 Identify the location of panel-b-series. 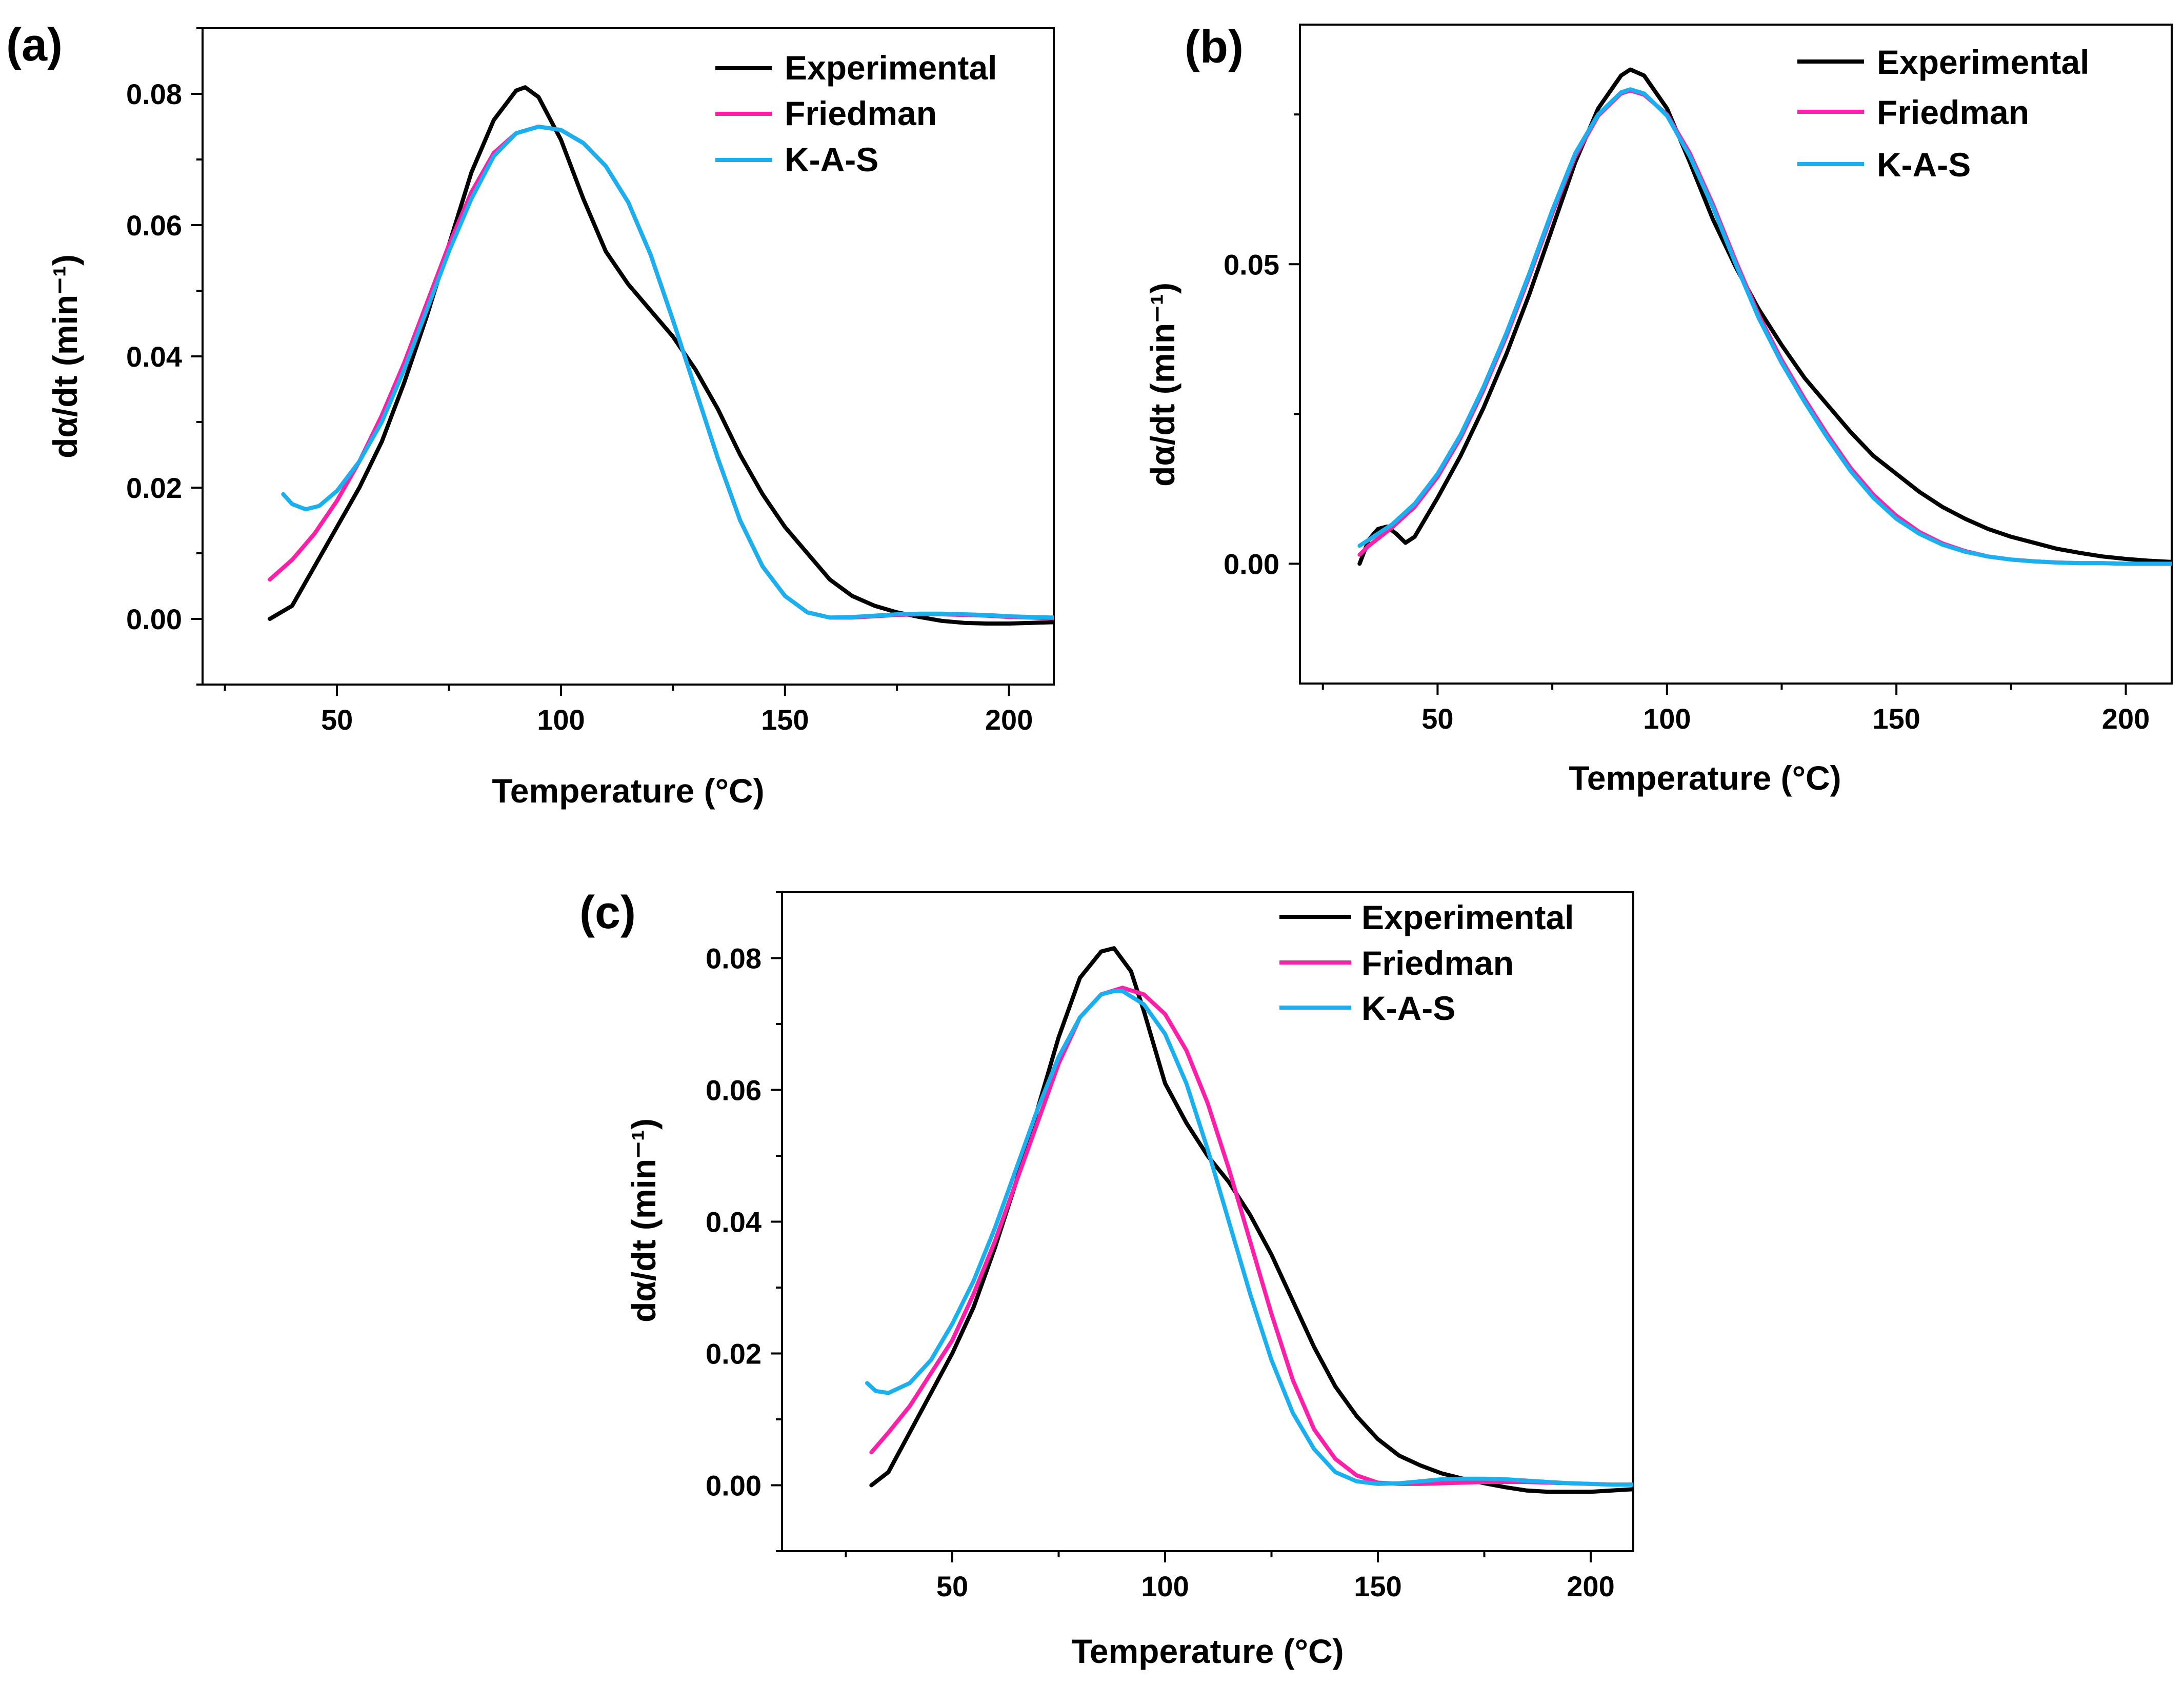
(1765, 316).